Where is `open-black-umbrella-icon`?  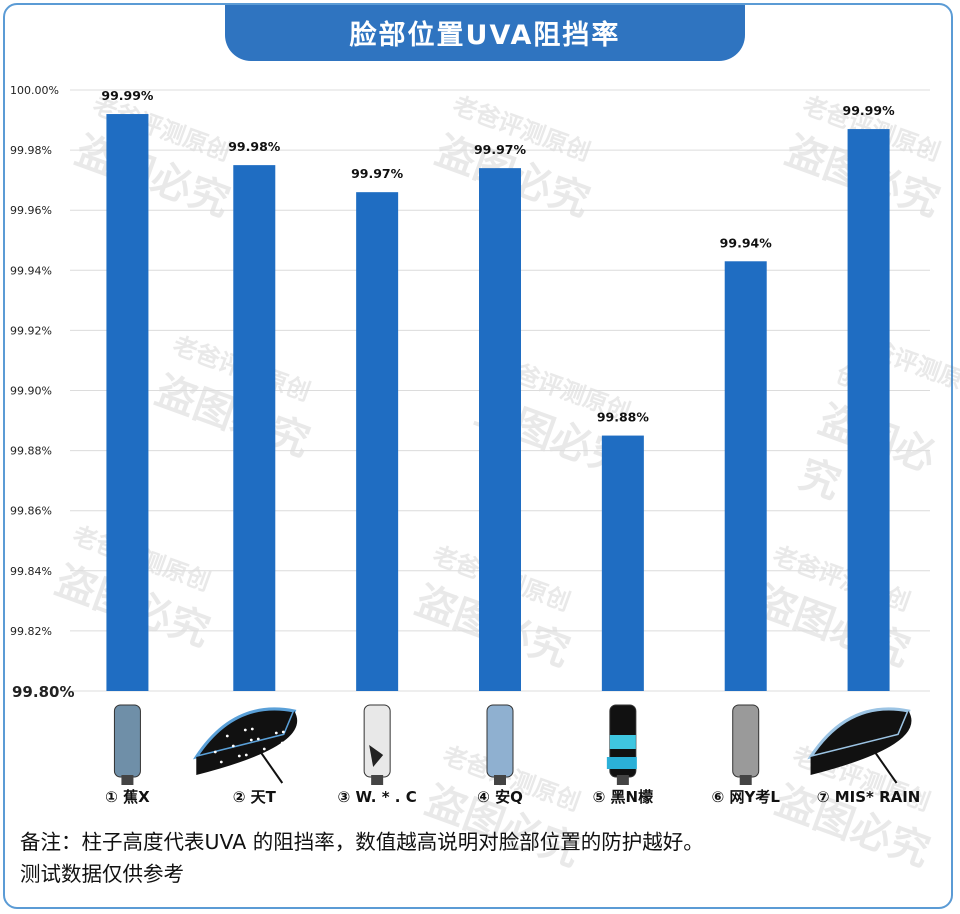
open-black-umbrella-icon is located at coordinates (245, 745).